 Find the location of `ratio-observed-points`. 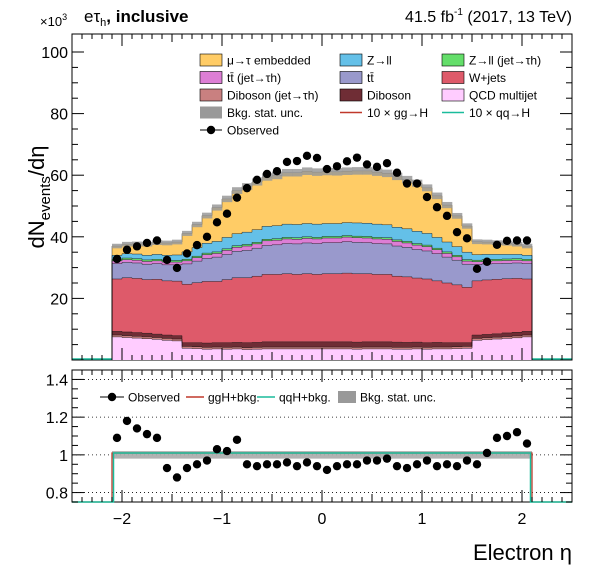

ratio-observed-points is located at coordinates (322, 449).